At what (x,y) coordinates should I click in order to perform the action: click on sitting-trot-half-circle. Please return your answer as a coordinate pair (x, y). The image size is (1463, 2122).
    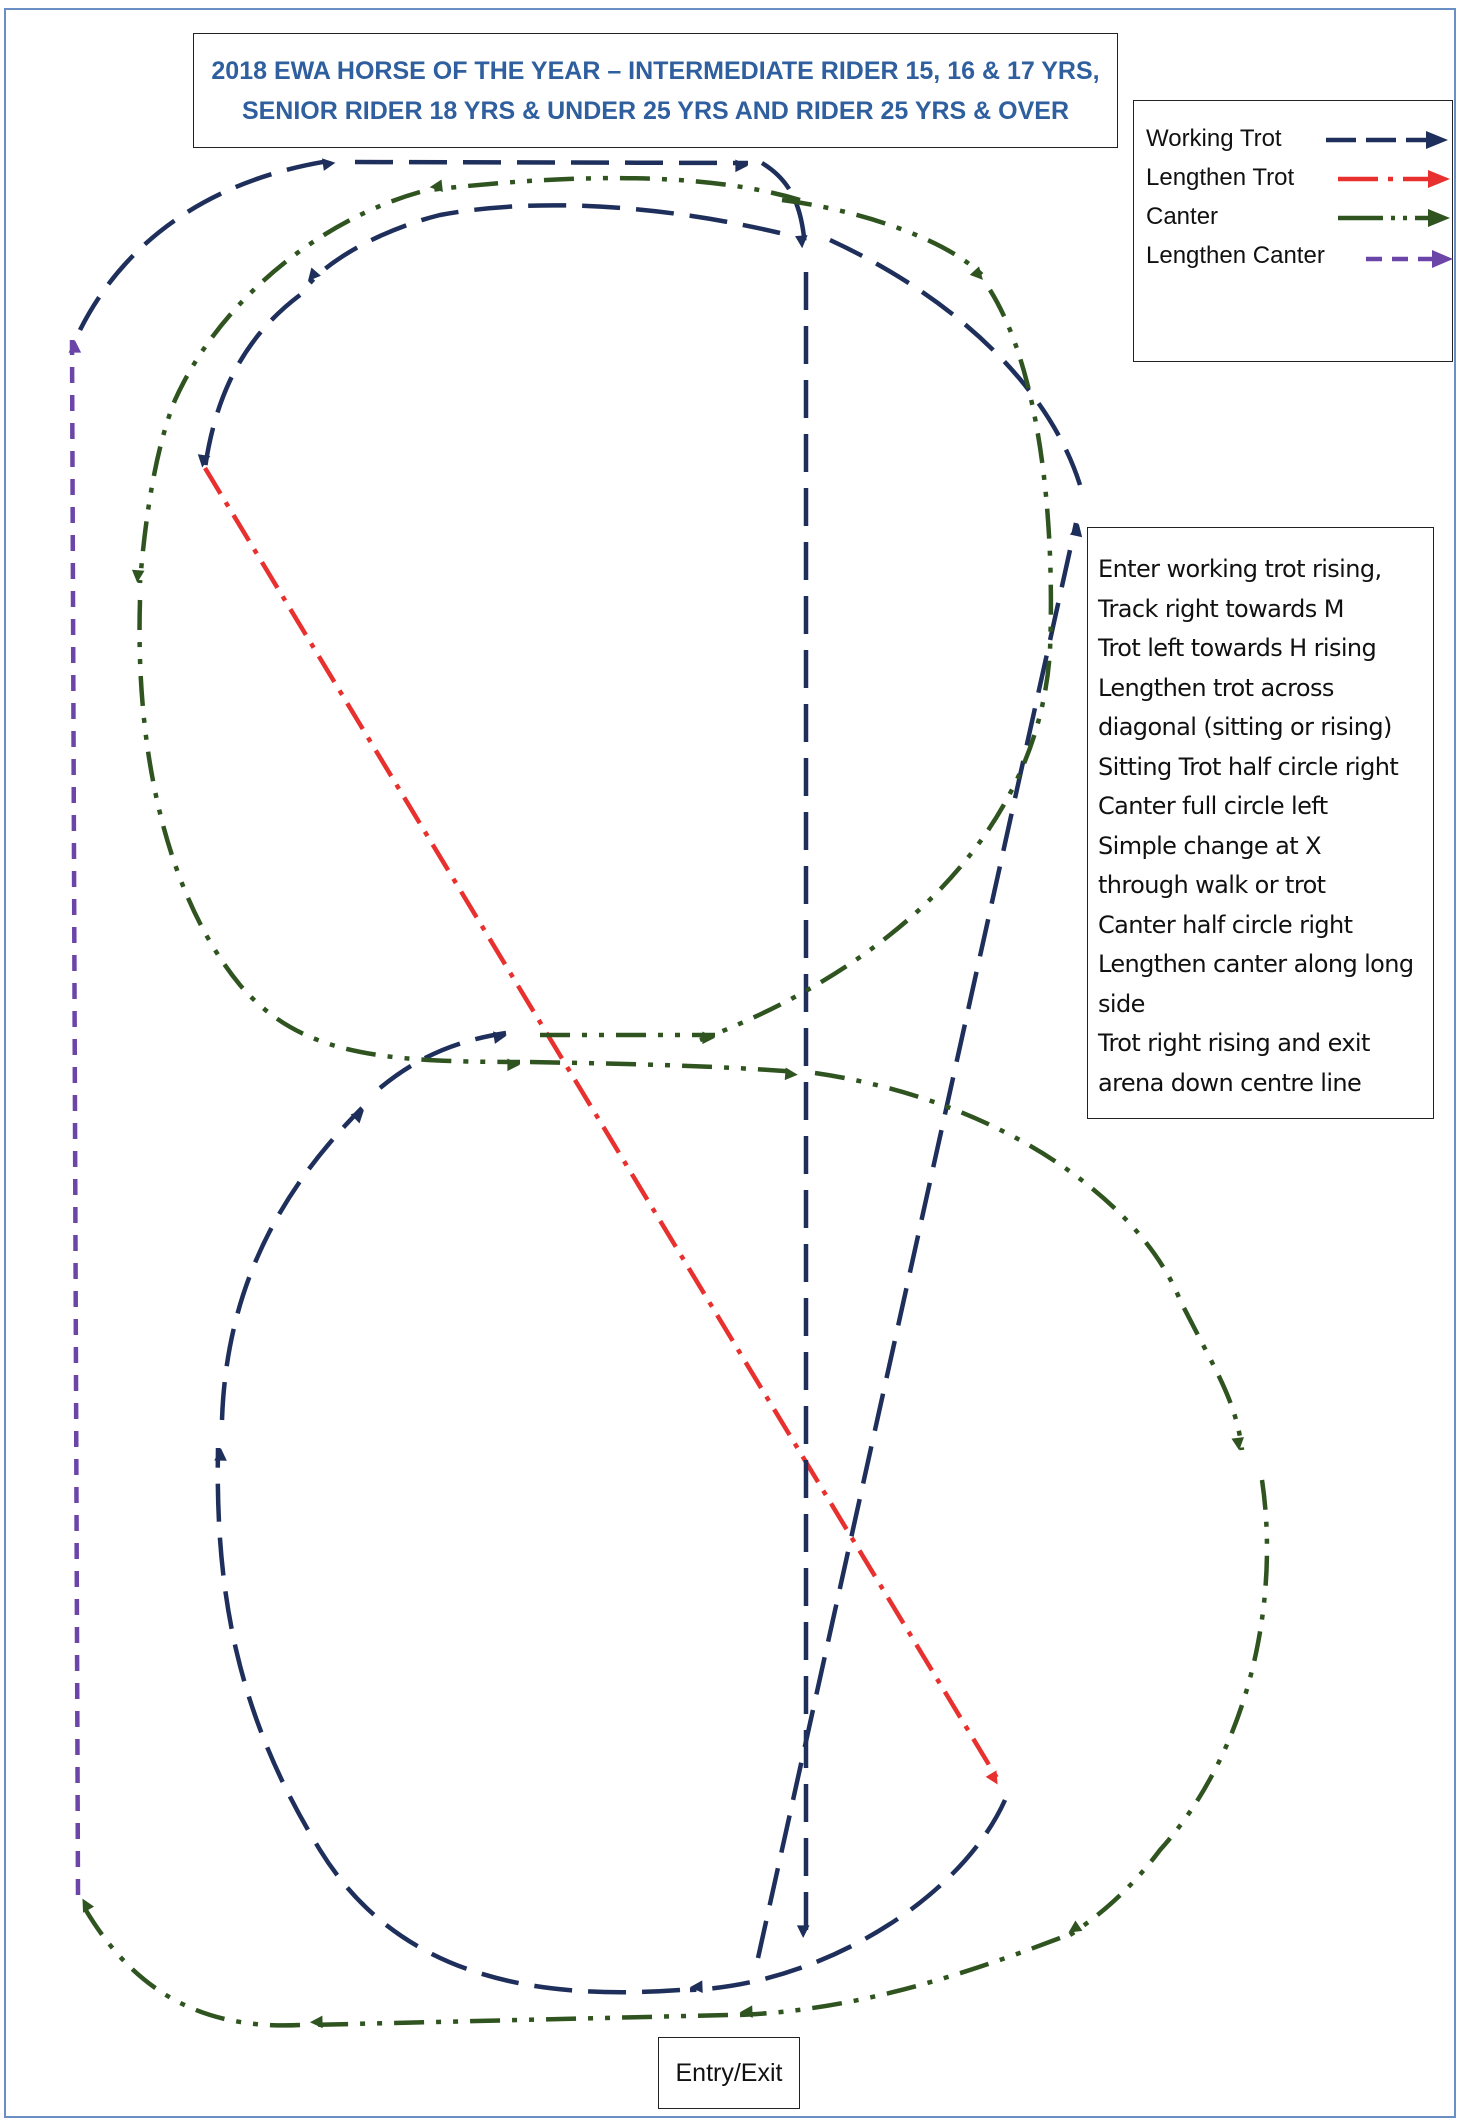
    Looking at the image, I should click on (848, 1896).